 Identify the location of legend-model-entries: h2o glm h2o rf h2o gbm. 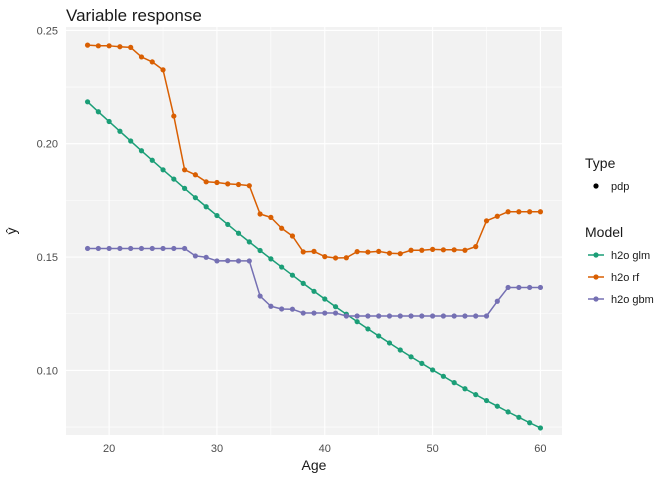
(621, 278).